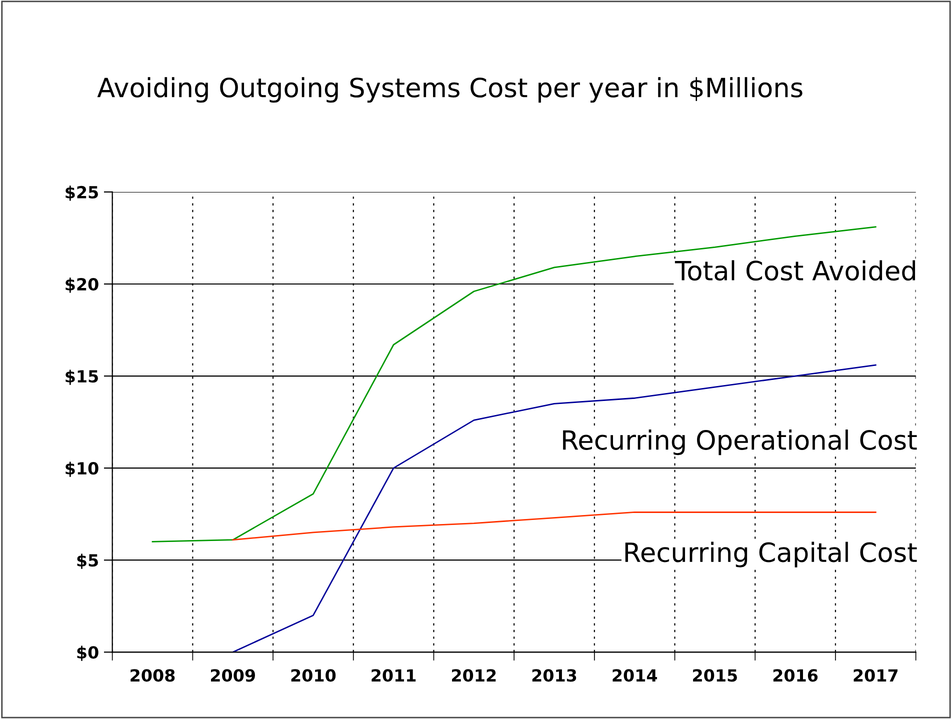 This screenshot has height=719, width=952. I want to click on series-label: Recurring Operational Cost, so click(740, 443).